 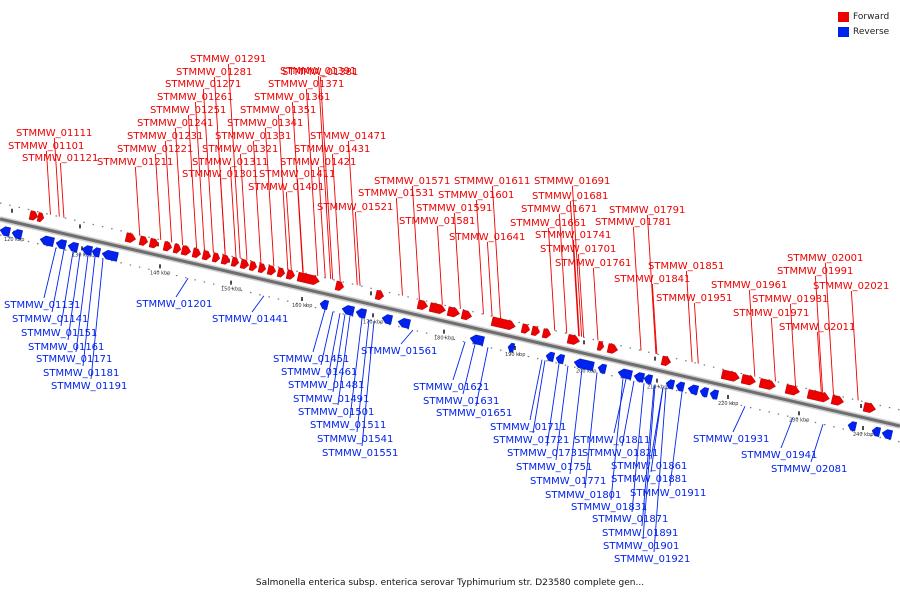 What do you see at coordinates (82, 255) in the screenshot?
I see `tick-label: 130 kbp` at bounding box center [82, 255].